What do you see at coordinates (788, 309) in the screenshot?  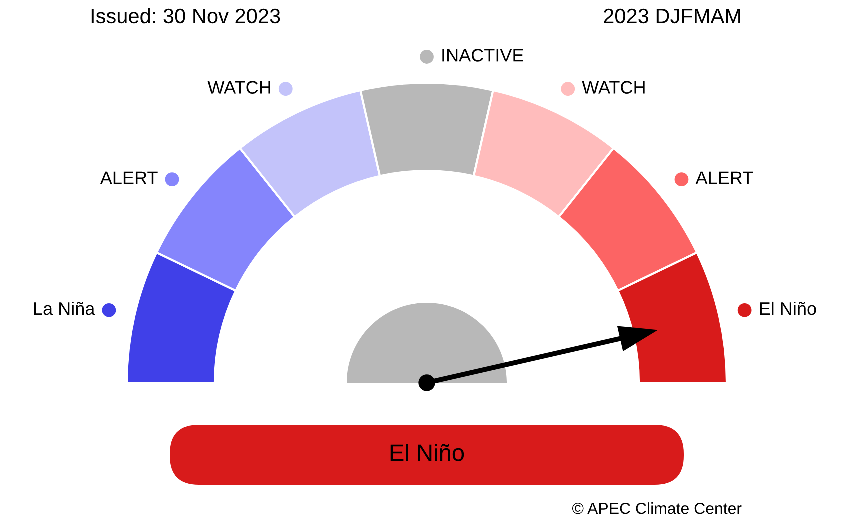 I see `legend-label: El Niño` at bounding box center [788, 309].